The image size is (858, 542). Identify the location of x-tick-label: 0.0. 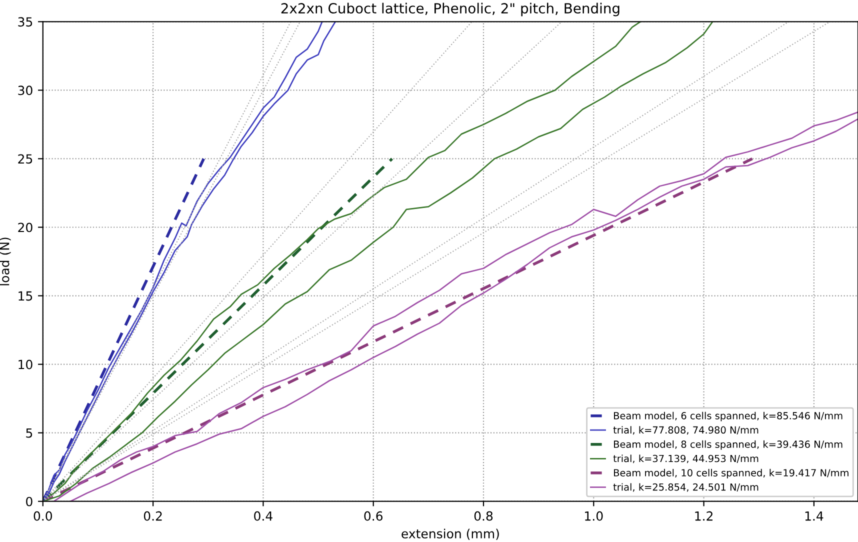
(43, 516).